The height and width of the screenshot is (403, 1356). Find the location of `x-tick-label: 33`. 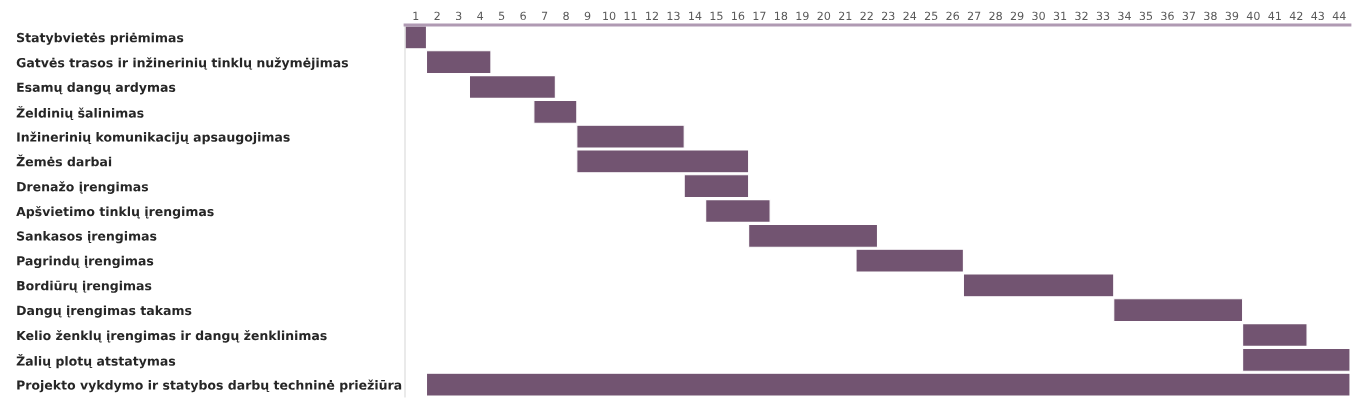

x-tick-label: 33 is located at coordinates (1103, 16).